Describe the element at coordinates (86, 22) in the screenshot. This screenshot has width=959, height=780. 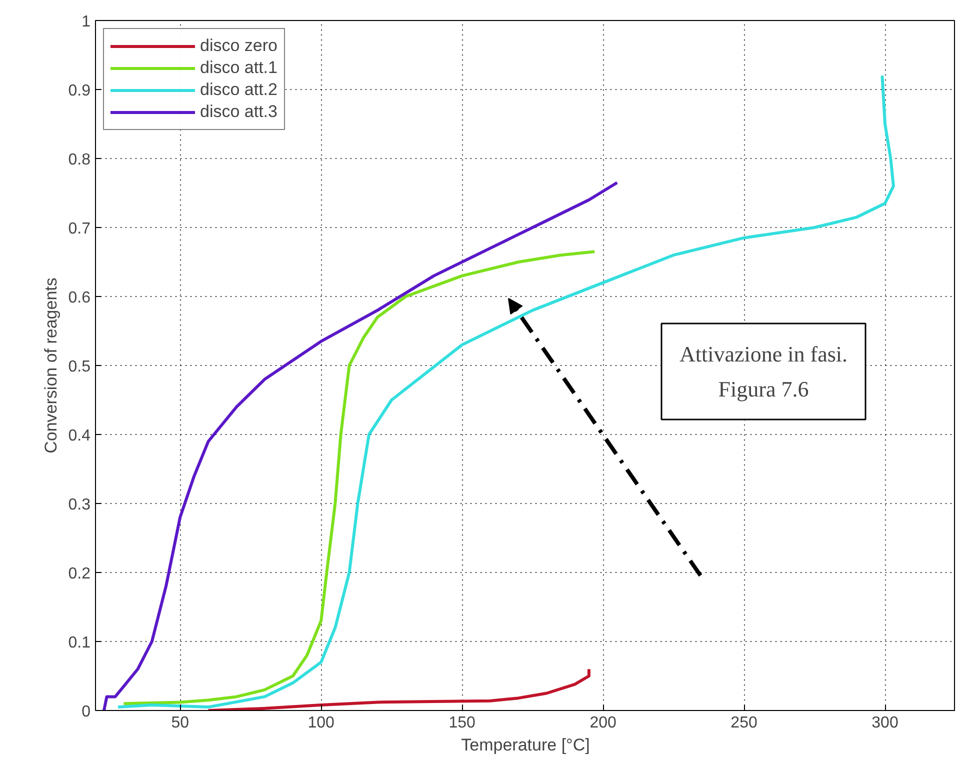
I see `y-tick-label: 1` at that location.